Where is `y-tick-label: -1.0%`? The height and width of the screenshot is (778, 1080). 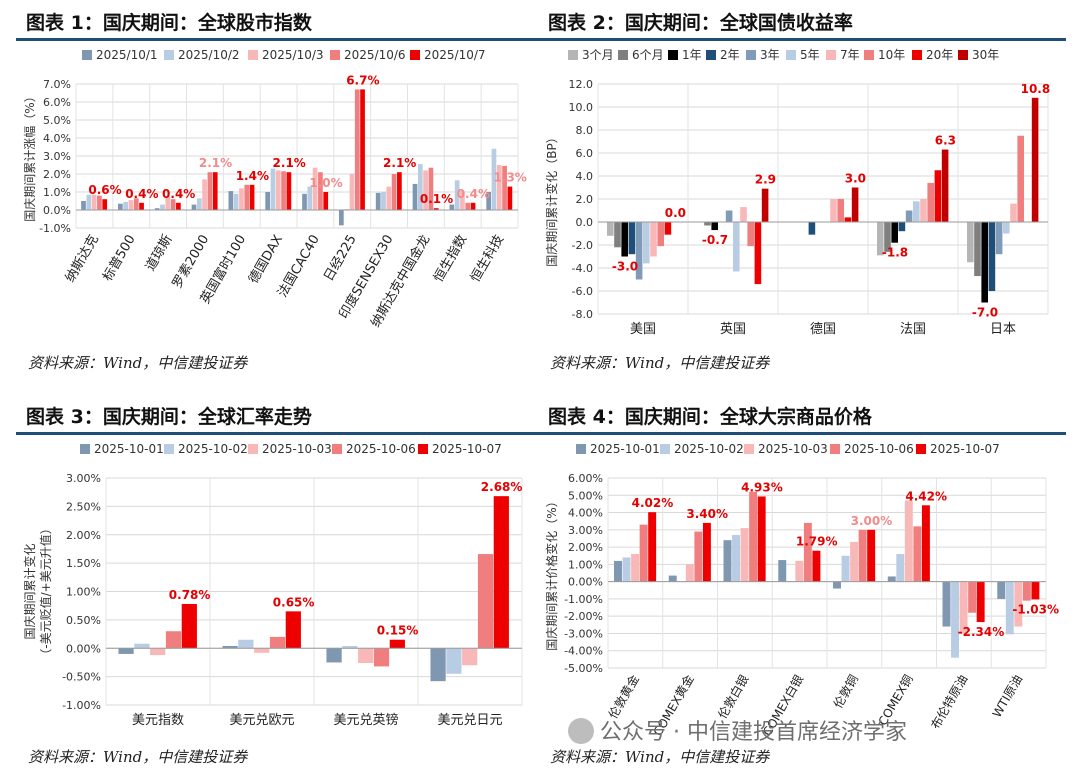
y-tick-label: -1.0% is located at coordinates (55, 228).